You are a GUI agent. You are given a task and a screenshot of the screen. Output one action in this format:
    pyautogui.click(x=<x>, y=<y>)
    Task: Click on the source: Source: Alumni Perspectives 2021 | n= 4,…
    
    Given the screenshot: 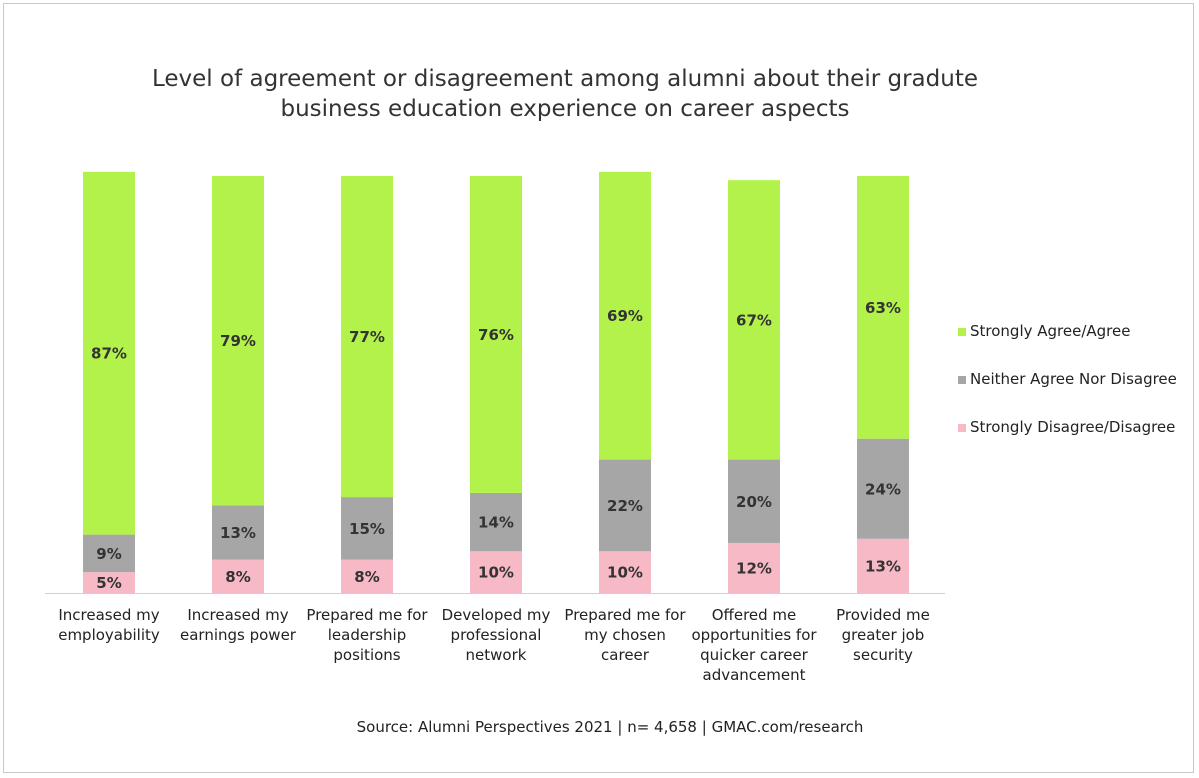 What is the action you would take?
    pyautogui.click(x=610, y=727)
    